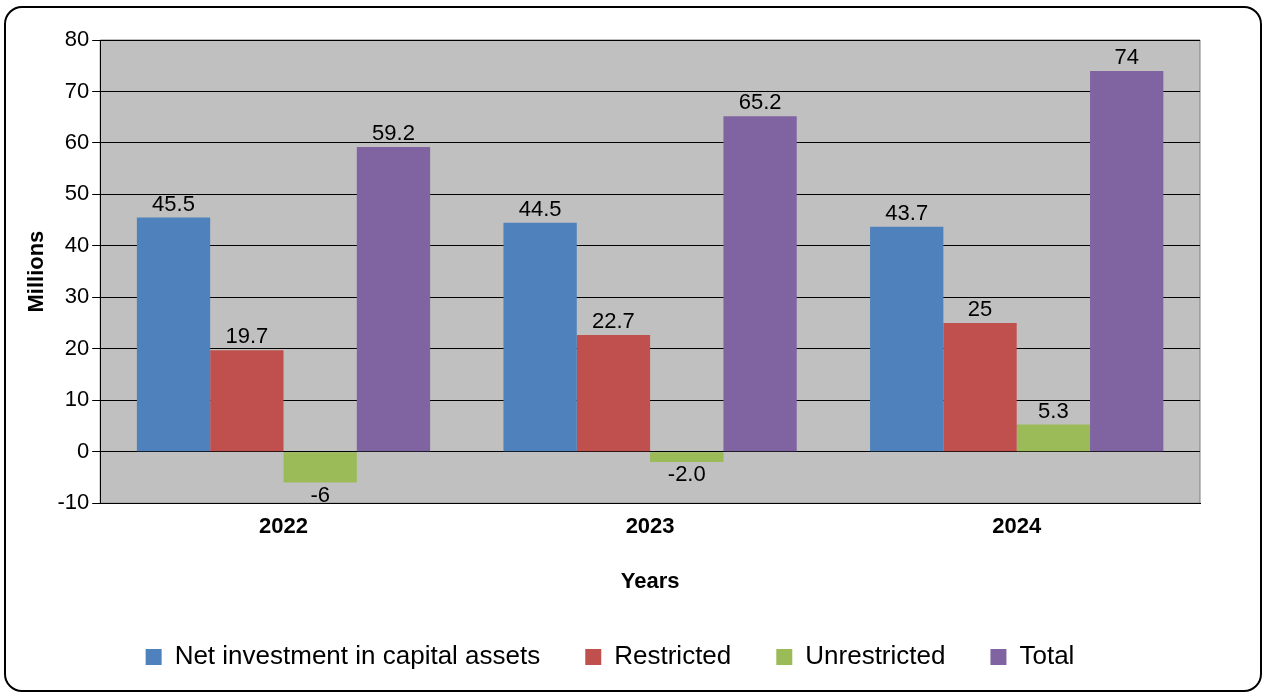 The image size is (1270, 700). I want to click on legend-label: Unrestricted, so click(875, 655).